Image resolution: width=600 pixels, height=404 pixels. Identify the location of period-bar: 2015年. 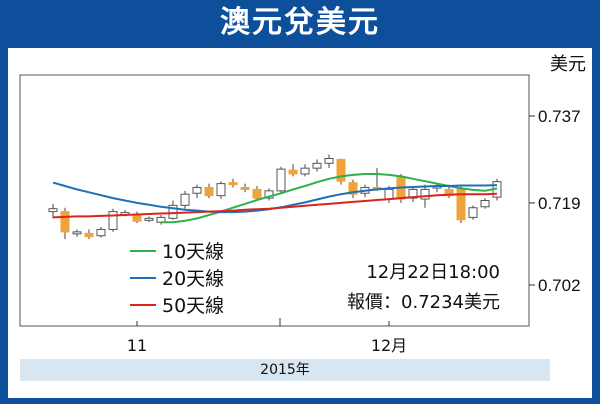
(285, 370).